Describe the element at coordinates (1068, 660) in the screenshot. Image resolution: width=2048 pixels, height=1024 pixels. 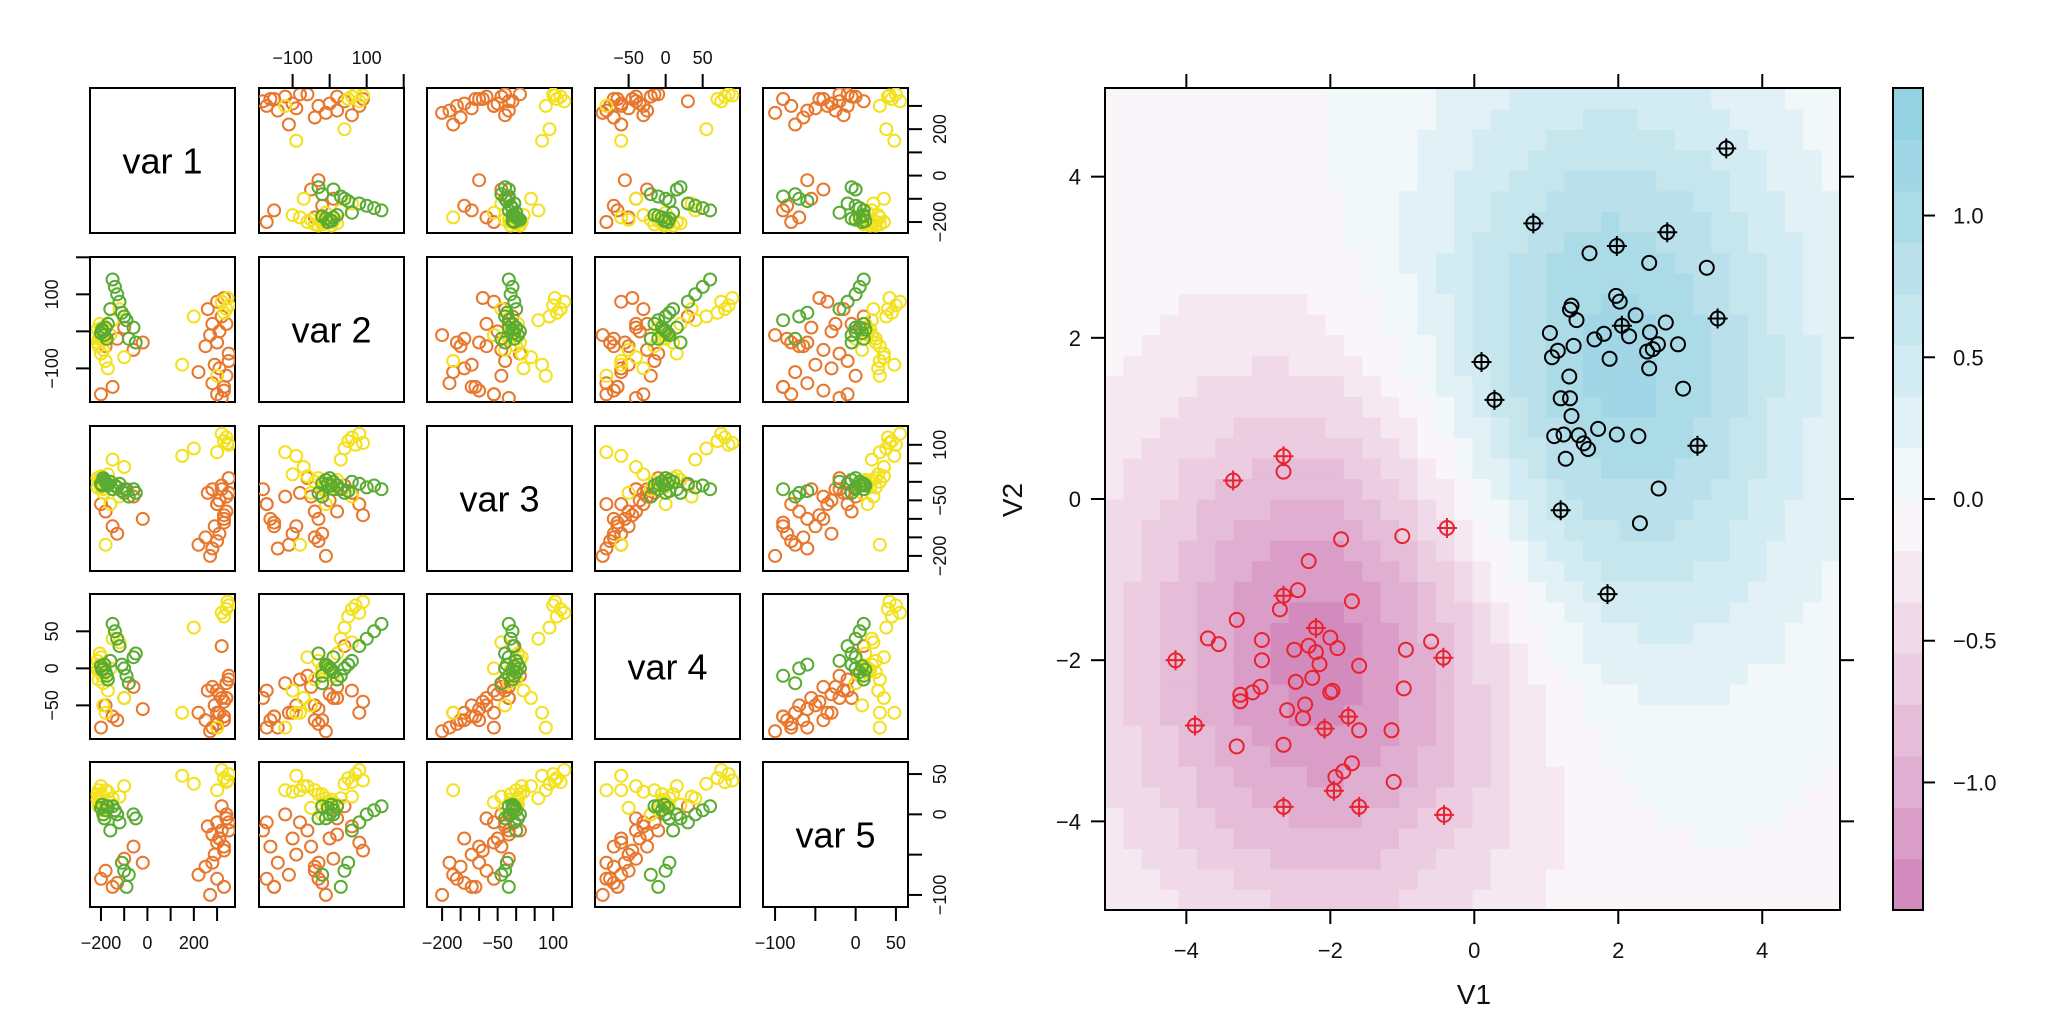
I see `y-tick-label: −2` at that location.